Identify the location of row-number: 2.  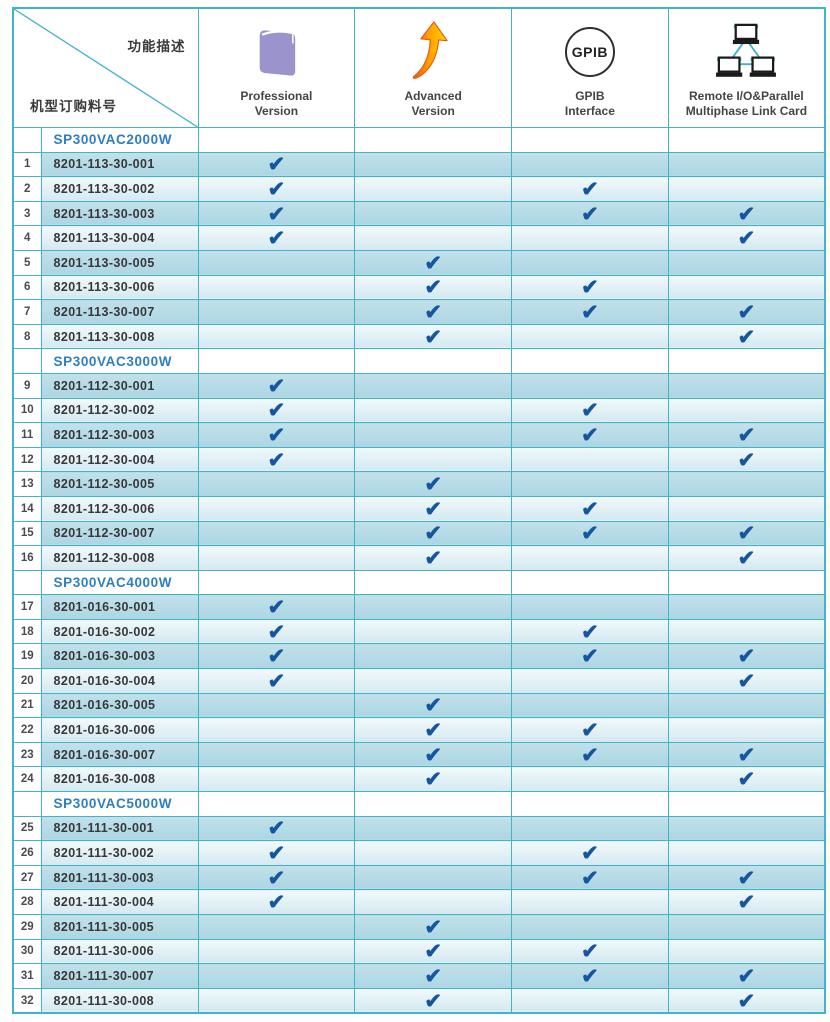
(27, 189).